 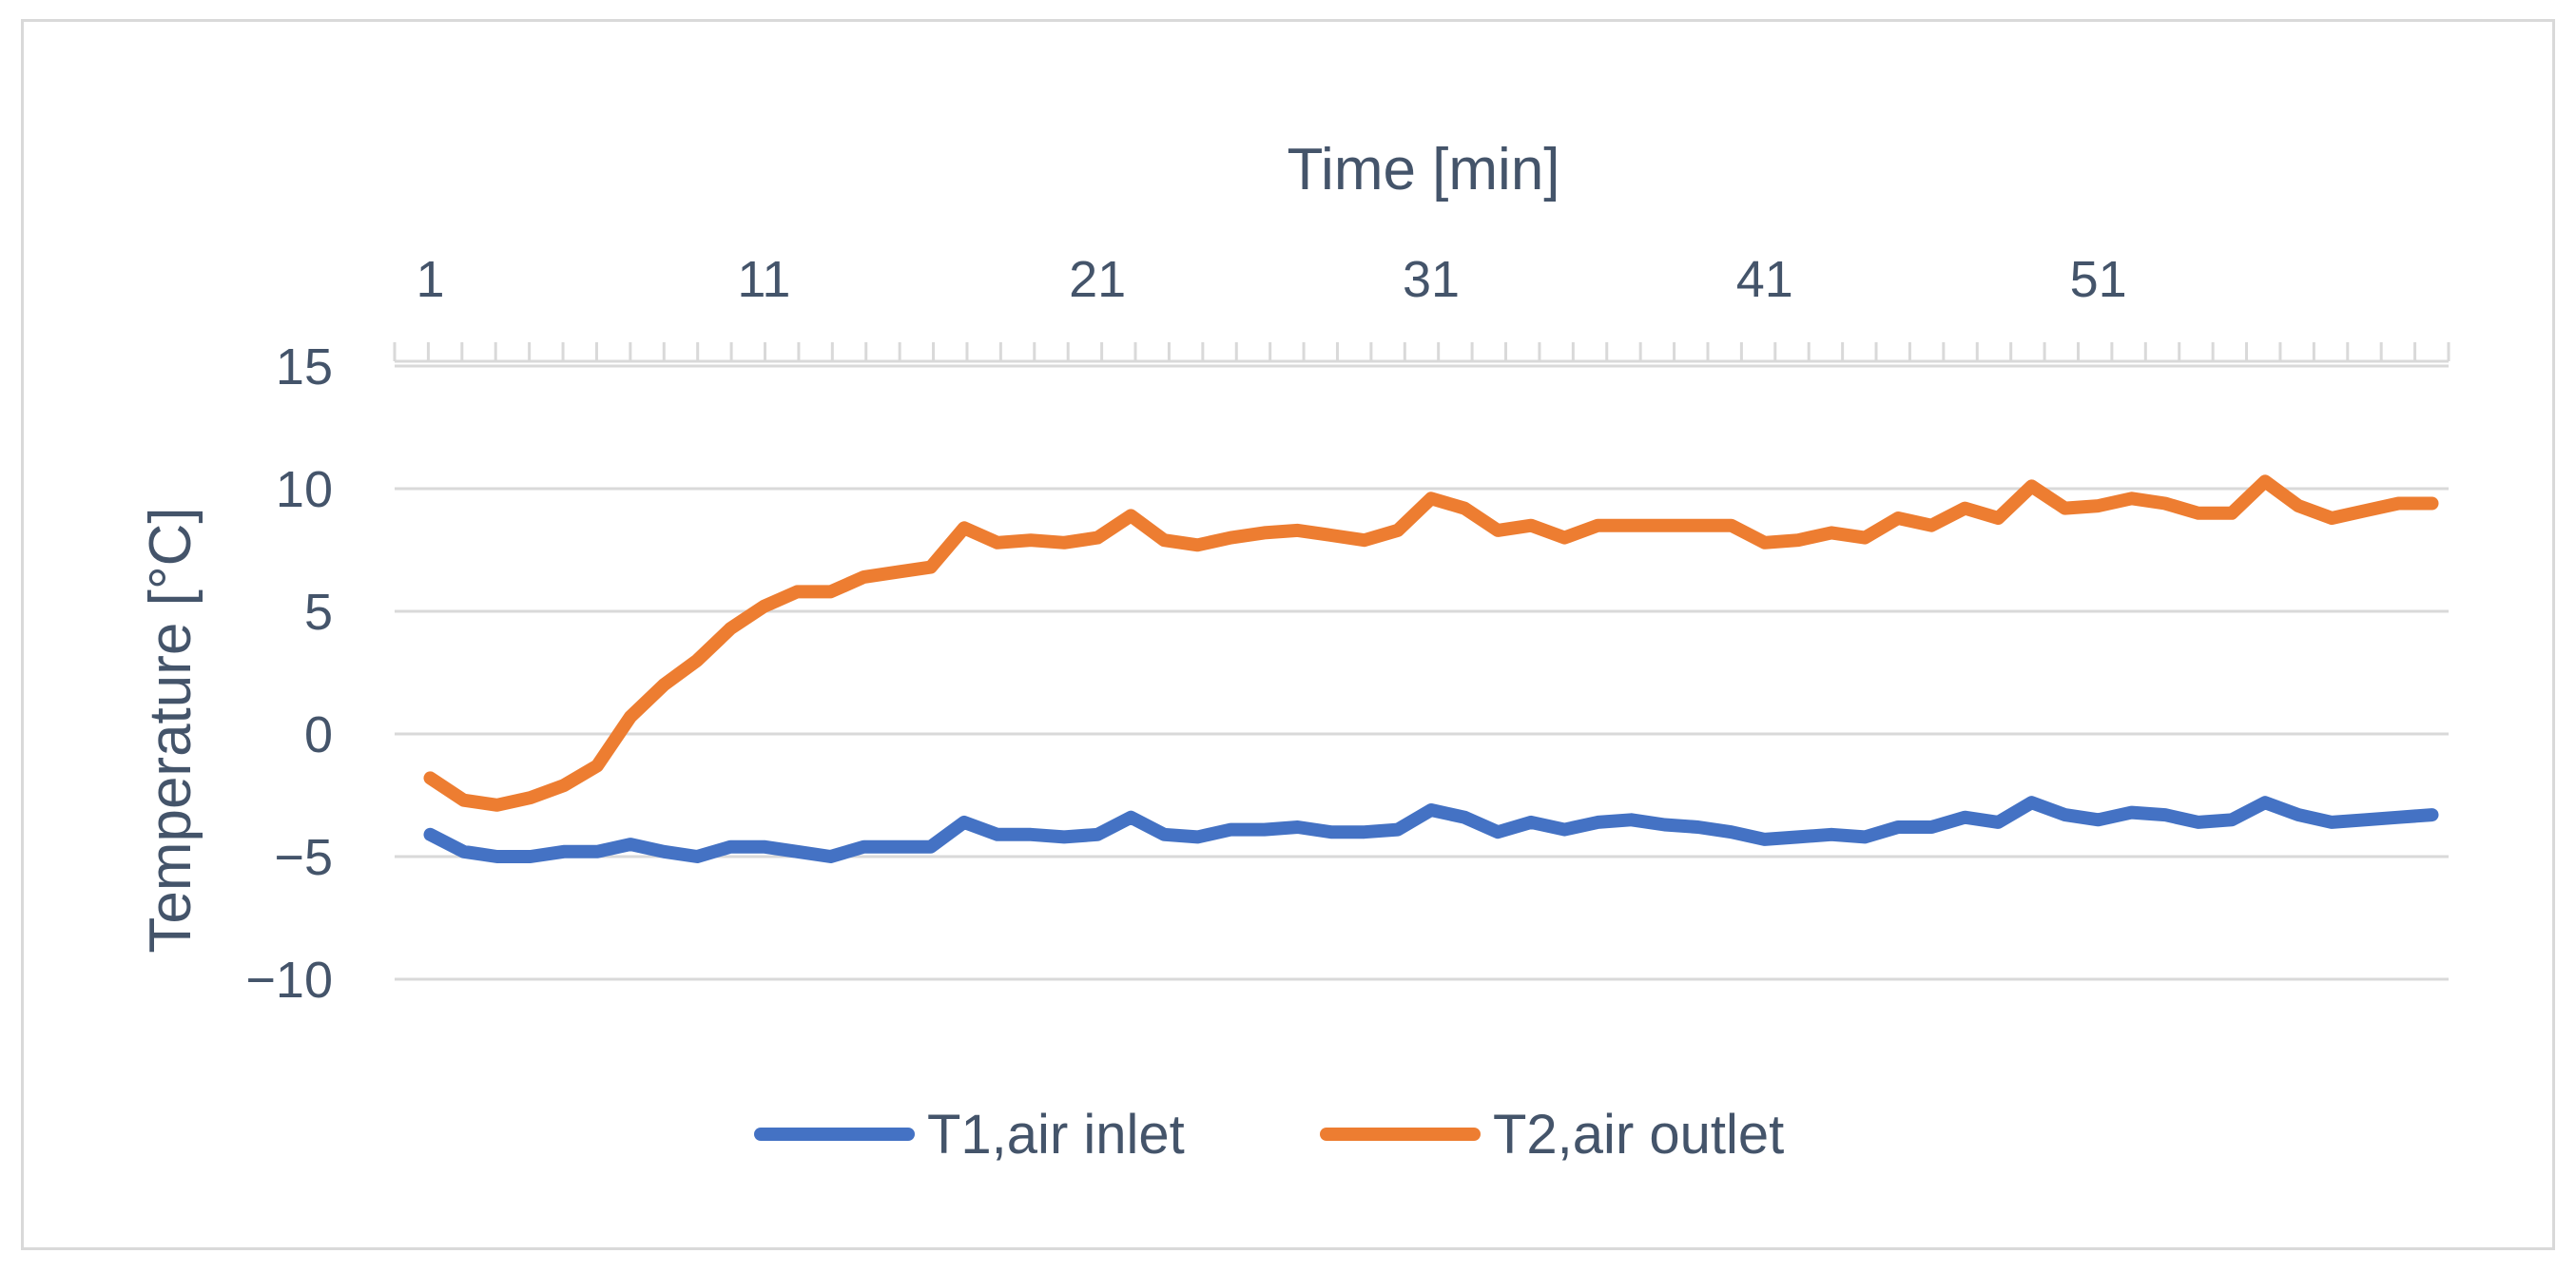 What do you see at coordinates (1764, 279) in the screenshot?
I see `x-tick-label: 41` at bounding box center [1764, 279].